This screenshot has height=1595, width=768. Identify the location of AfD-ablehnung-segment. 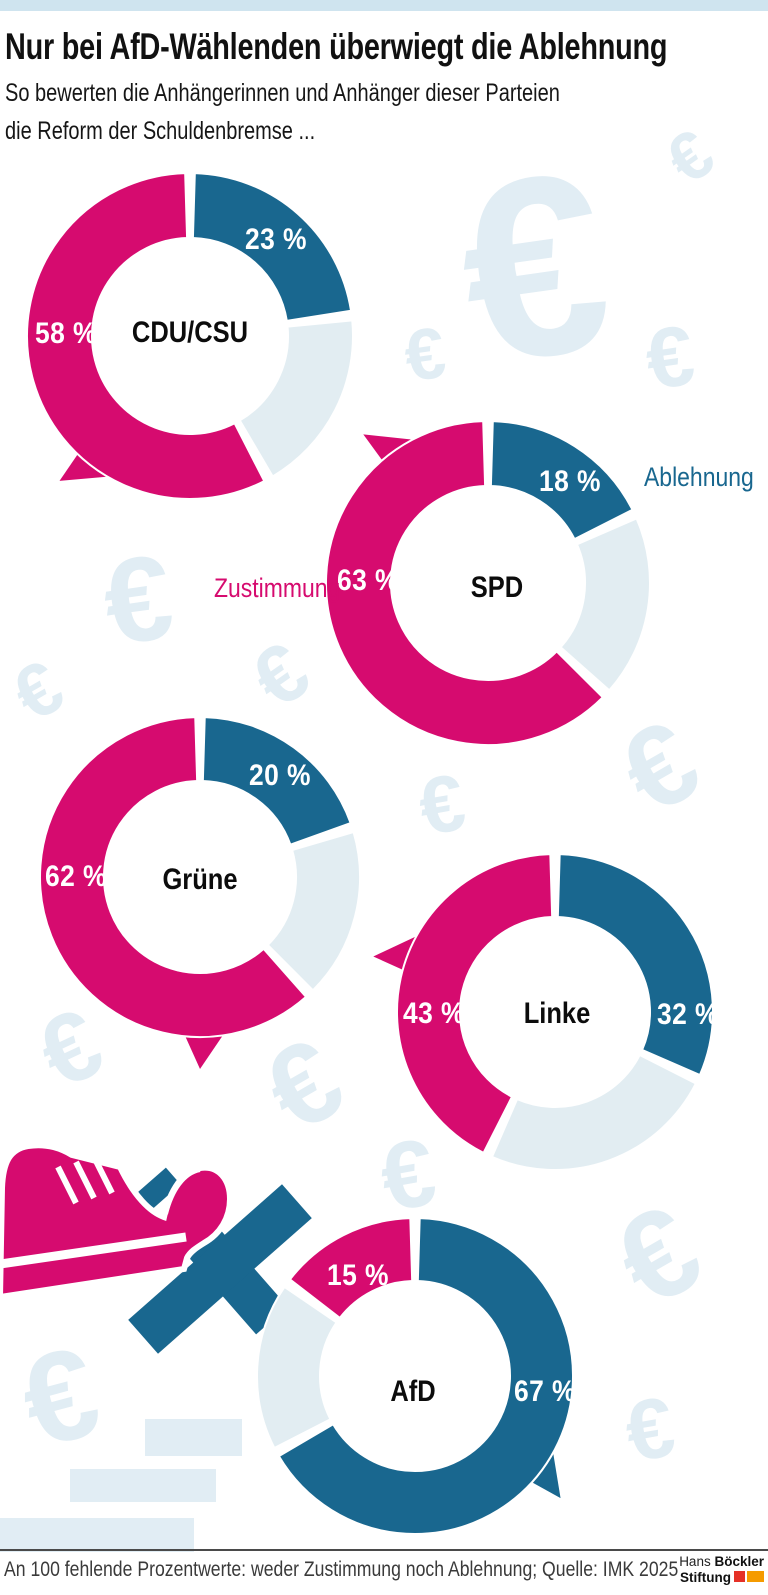
(425, 1376).